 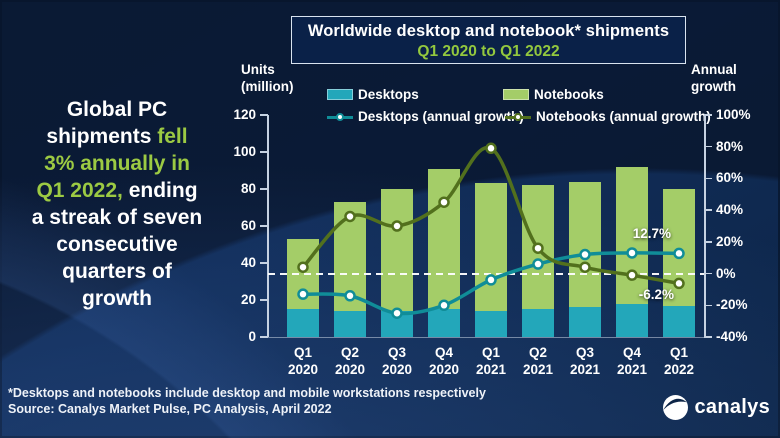 I want to click on notebooks-growth-line-marker, so click(x=518, y=117).